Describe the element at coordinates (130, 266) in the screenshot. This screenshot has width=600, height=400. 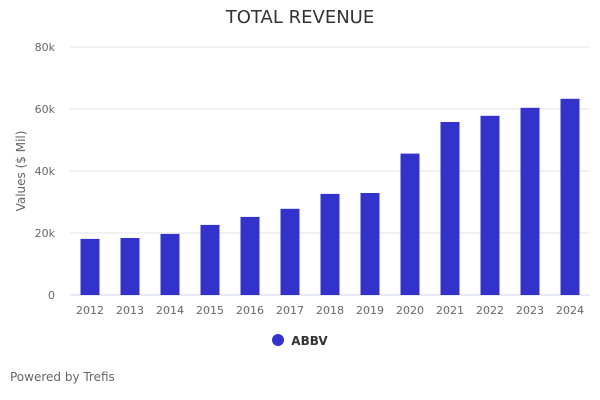
I see `bar-2013` at that location.